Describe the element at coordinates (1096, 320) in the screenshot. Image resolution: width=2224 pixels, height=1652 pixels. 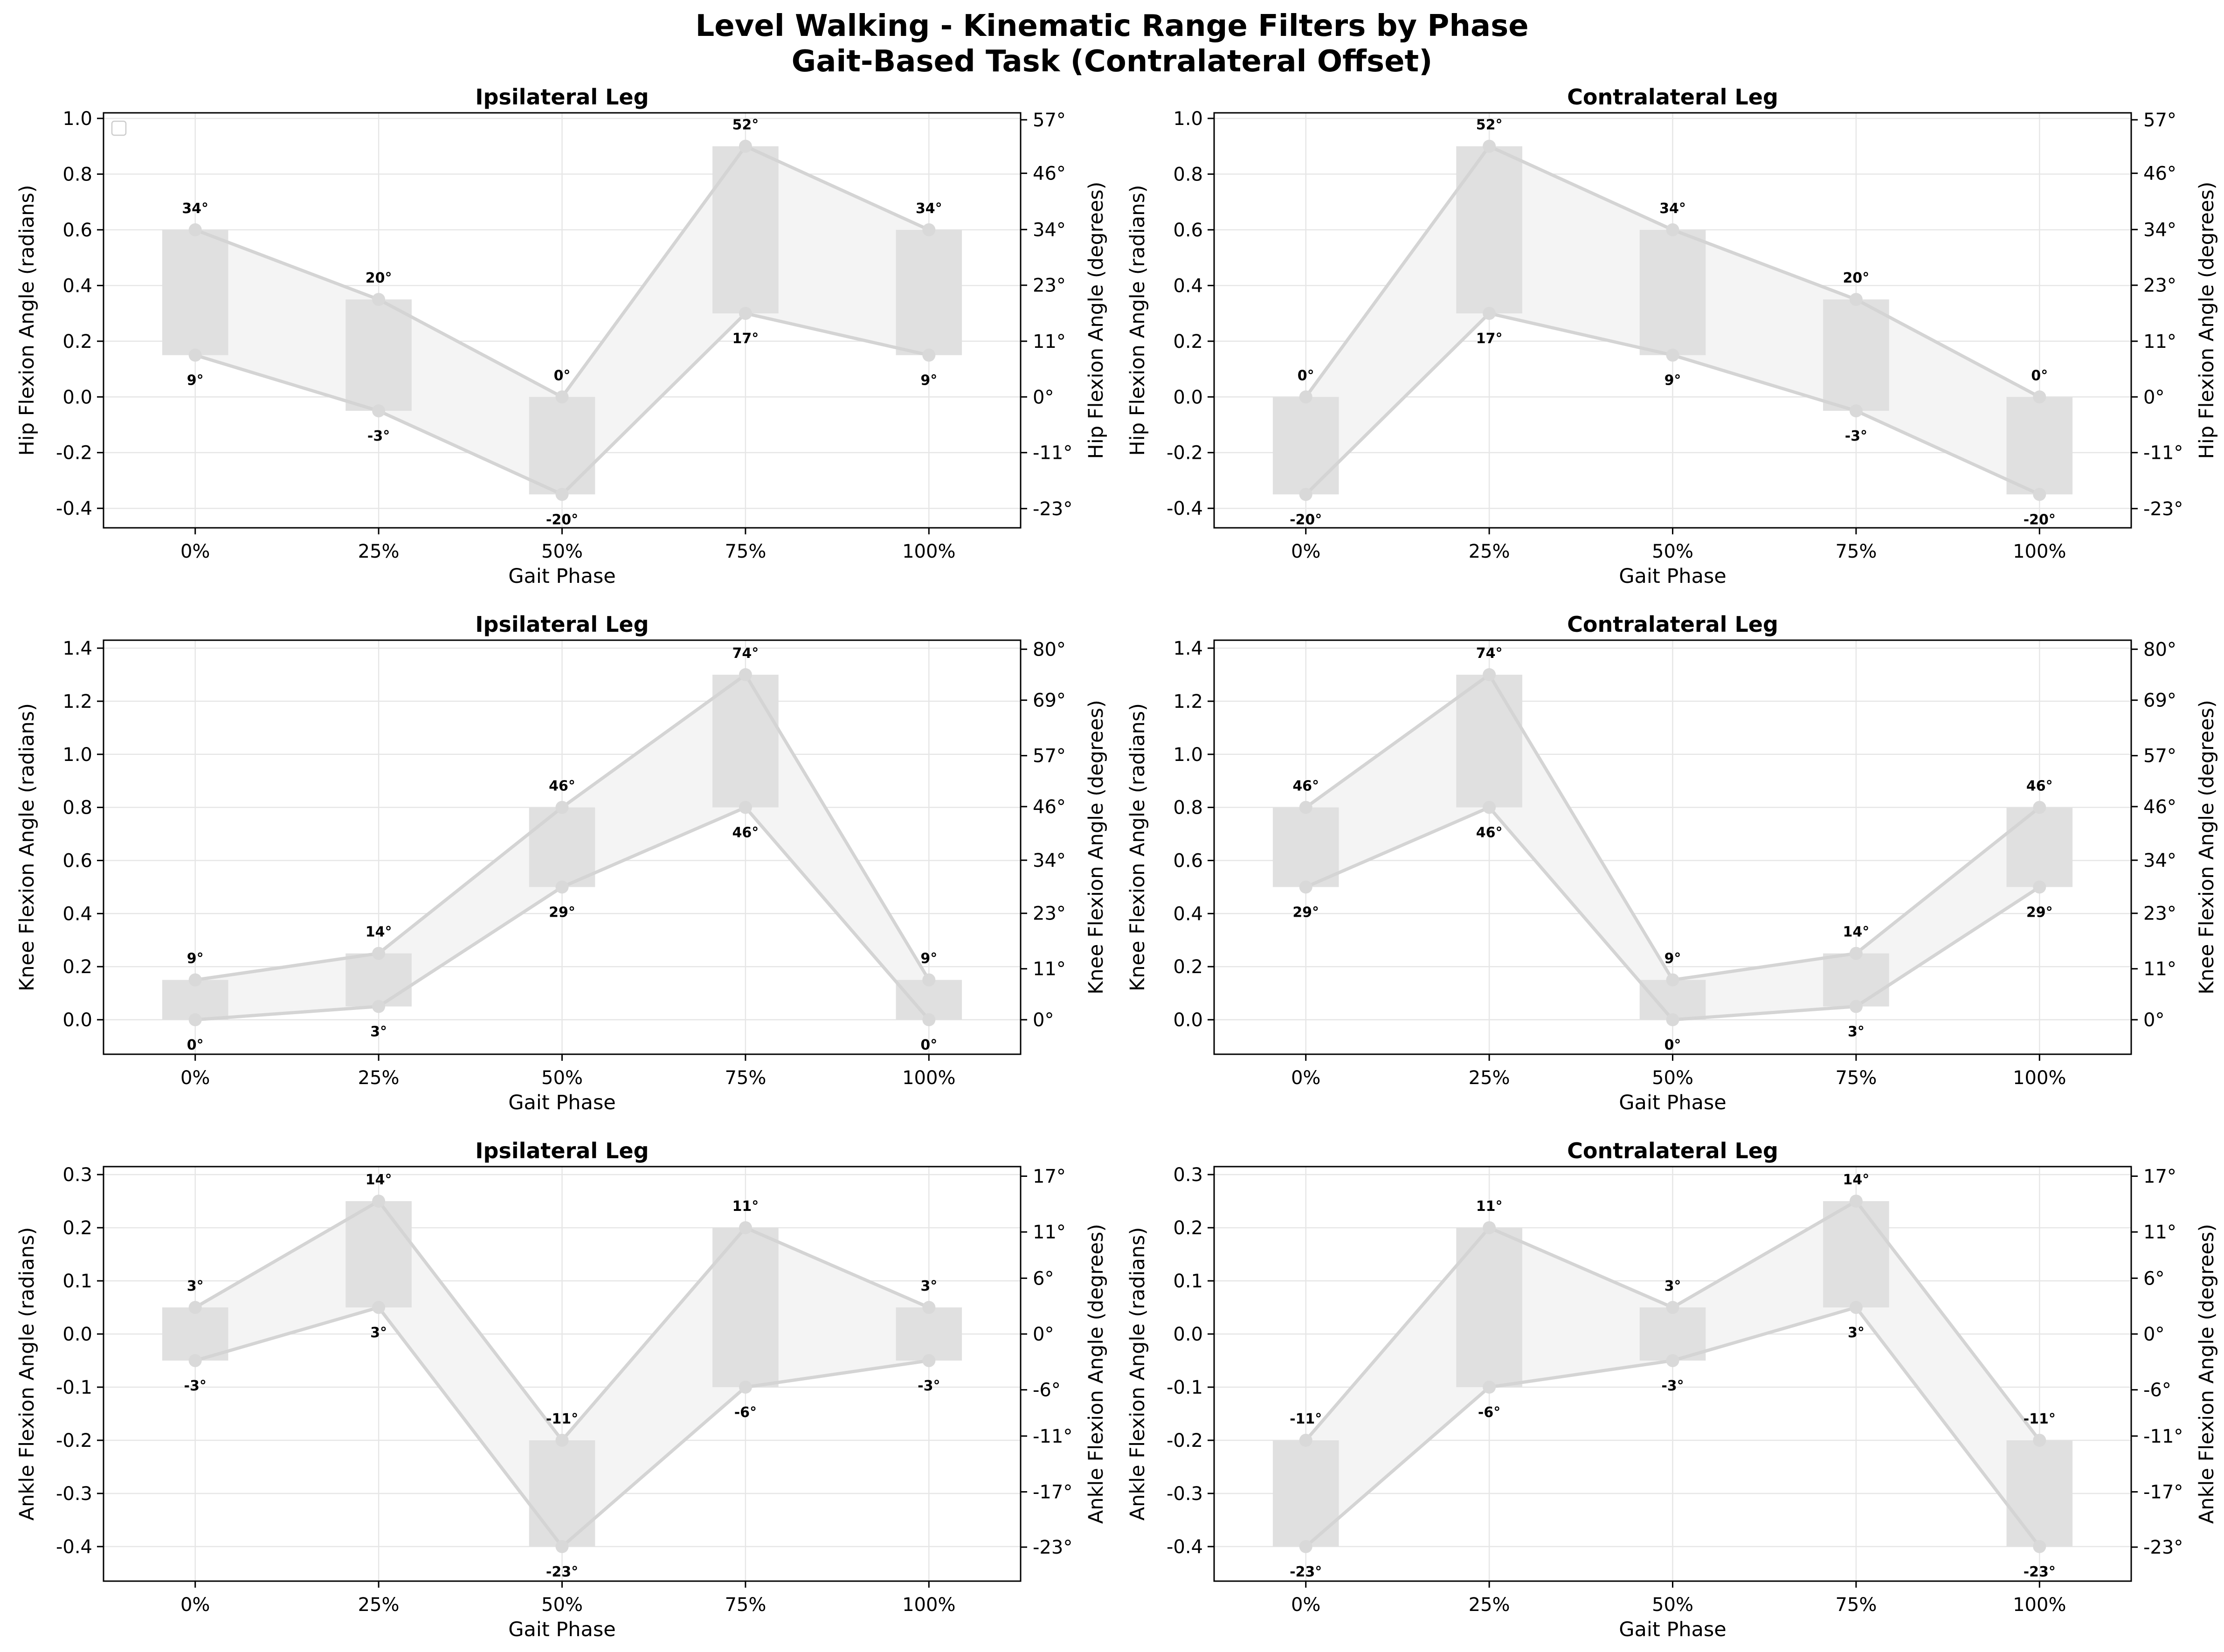
I see `right-y-axis-label: Hip Flexion Angle (degrees)` at that location.